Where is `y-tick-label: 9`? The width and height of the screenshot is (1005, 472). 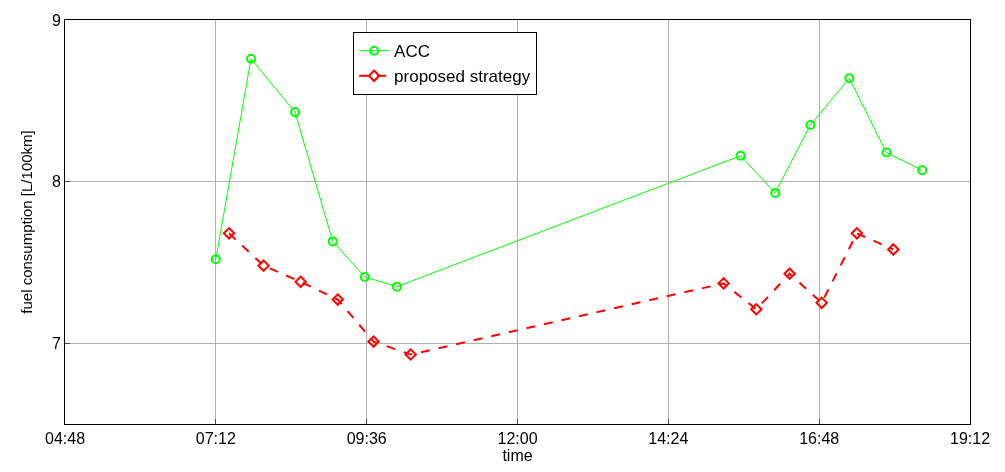
y-tick-label: 9 is located at coordinates (56, 20).